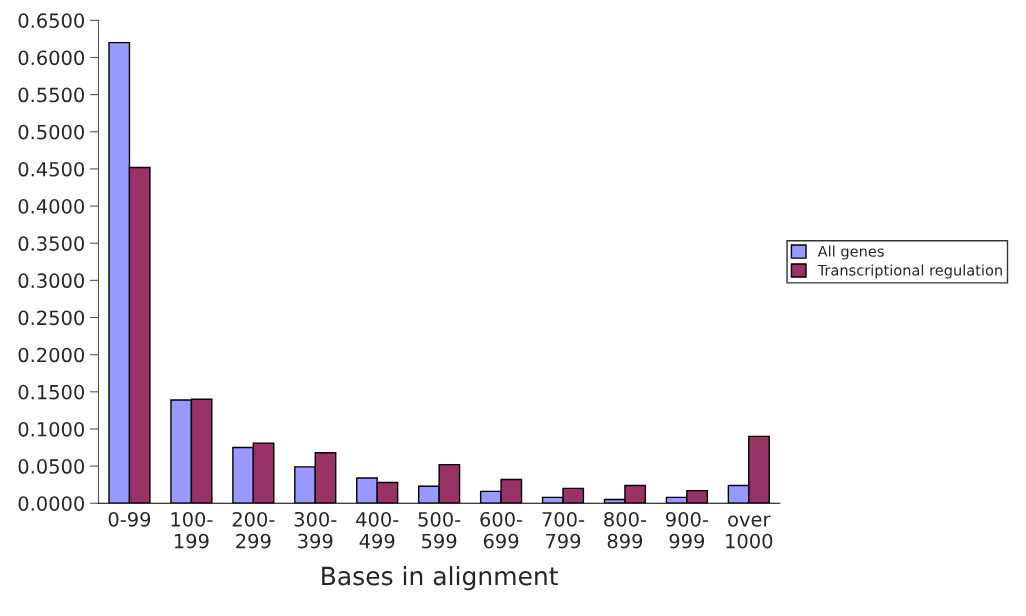 The height and width of the screenshot is (616, 1026). Describe the element at coordinates (51, 281) in the screenshot. I see `y-tick-label: 0.3000` at that location.